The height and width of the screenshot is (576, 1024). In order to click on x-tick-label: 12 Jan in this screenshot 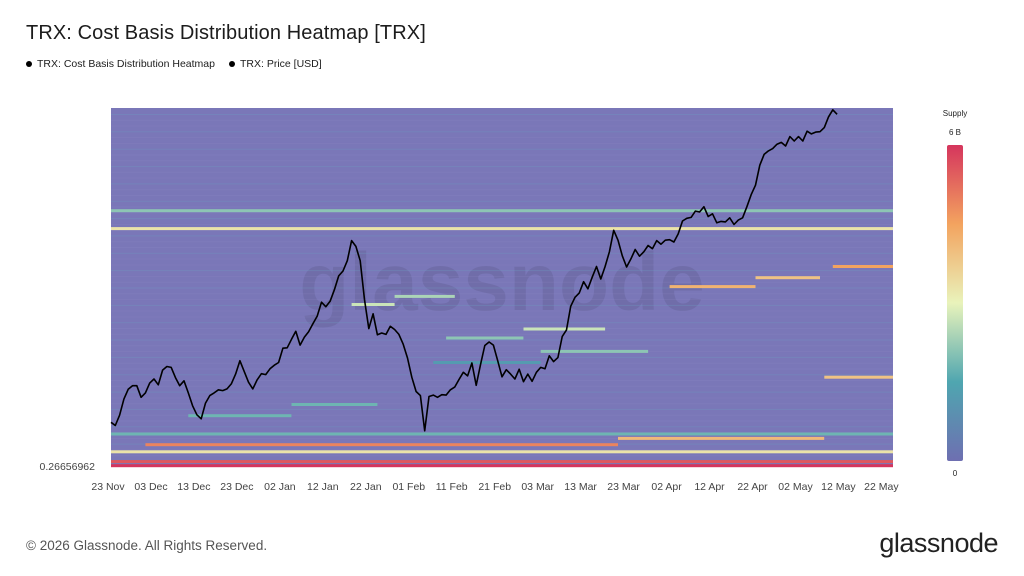, I will do `click(323, 487)`.